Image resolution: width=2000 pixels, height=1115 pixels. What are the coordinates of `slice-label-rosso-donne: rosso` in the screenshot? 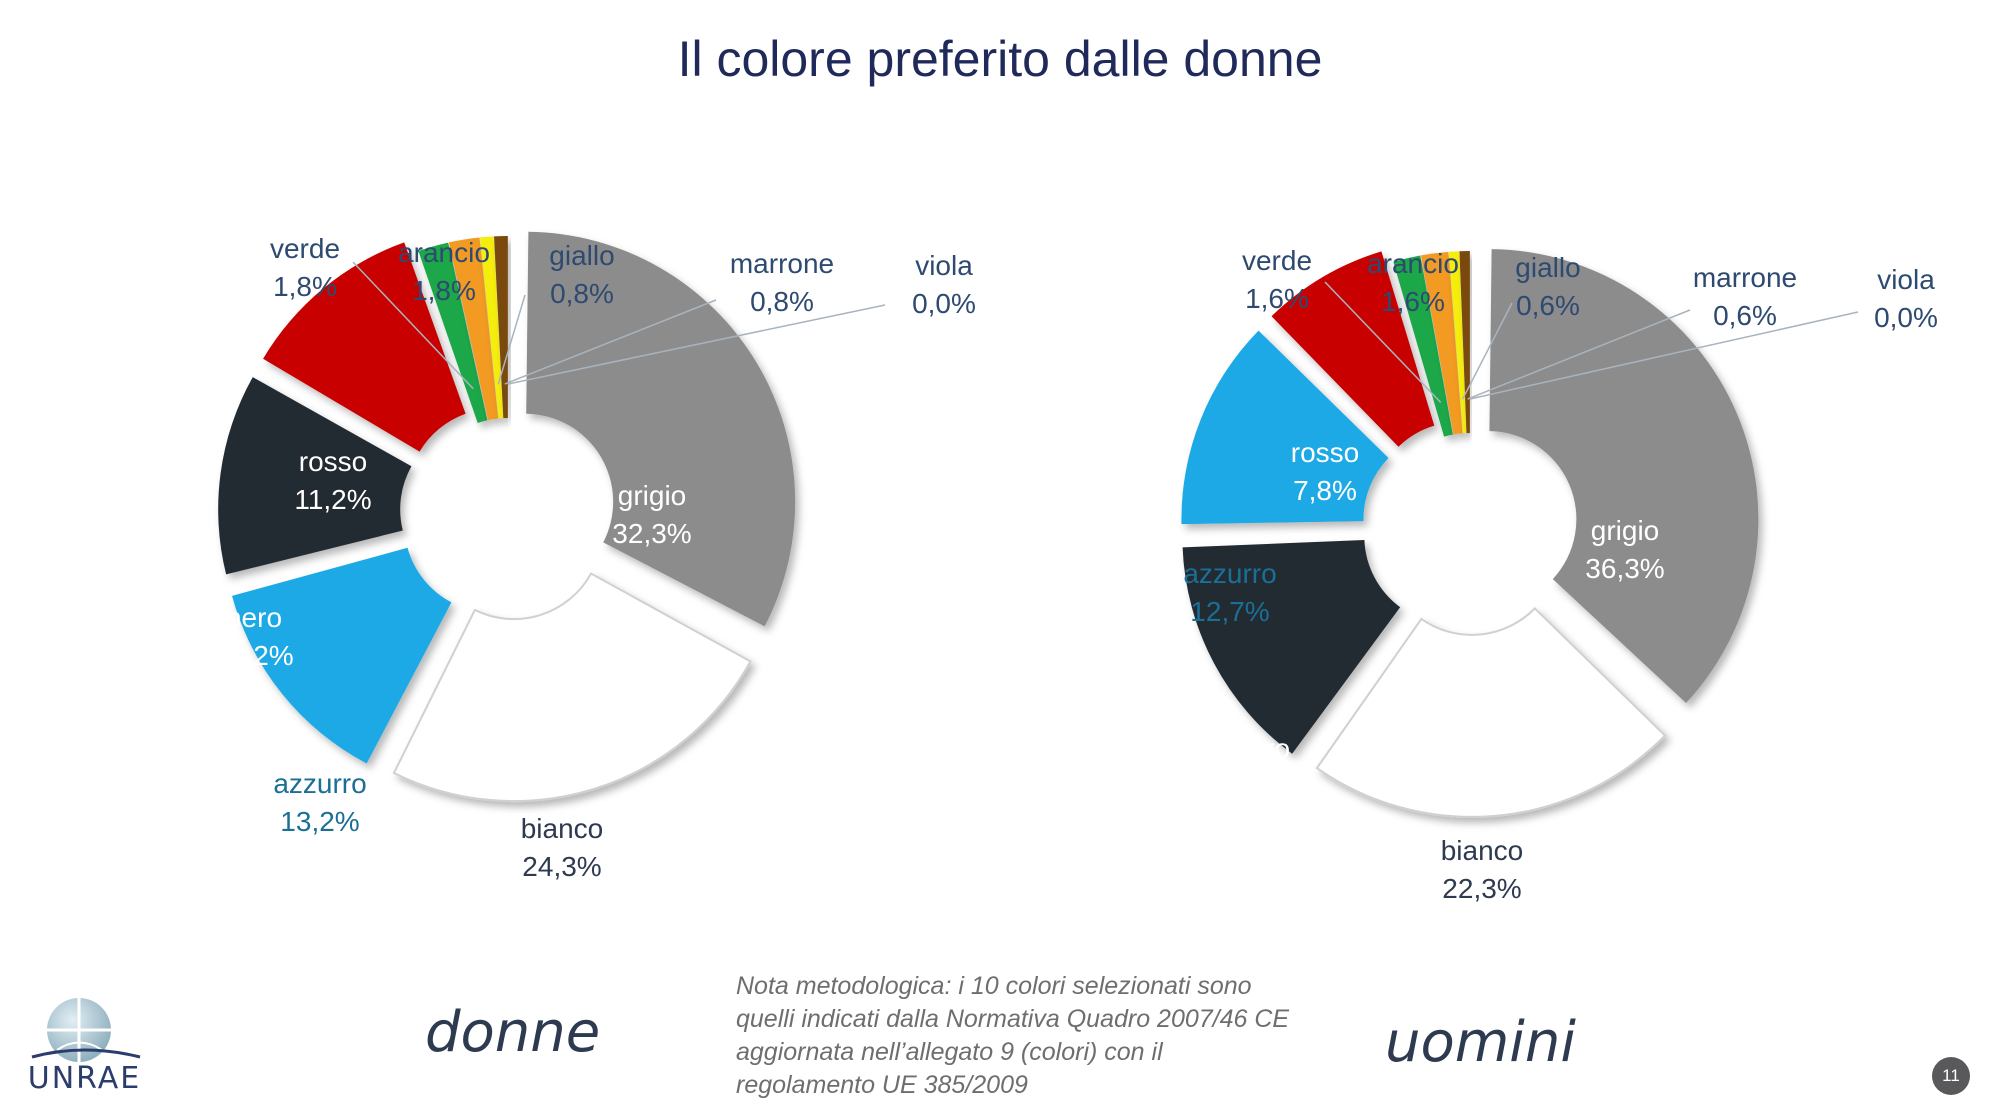 It's located at (333, 461).